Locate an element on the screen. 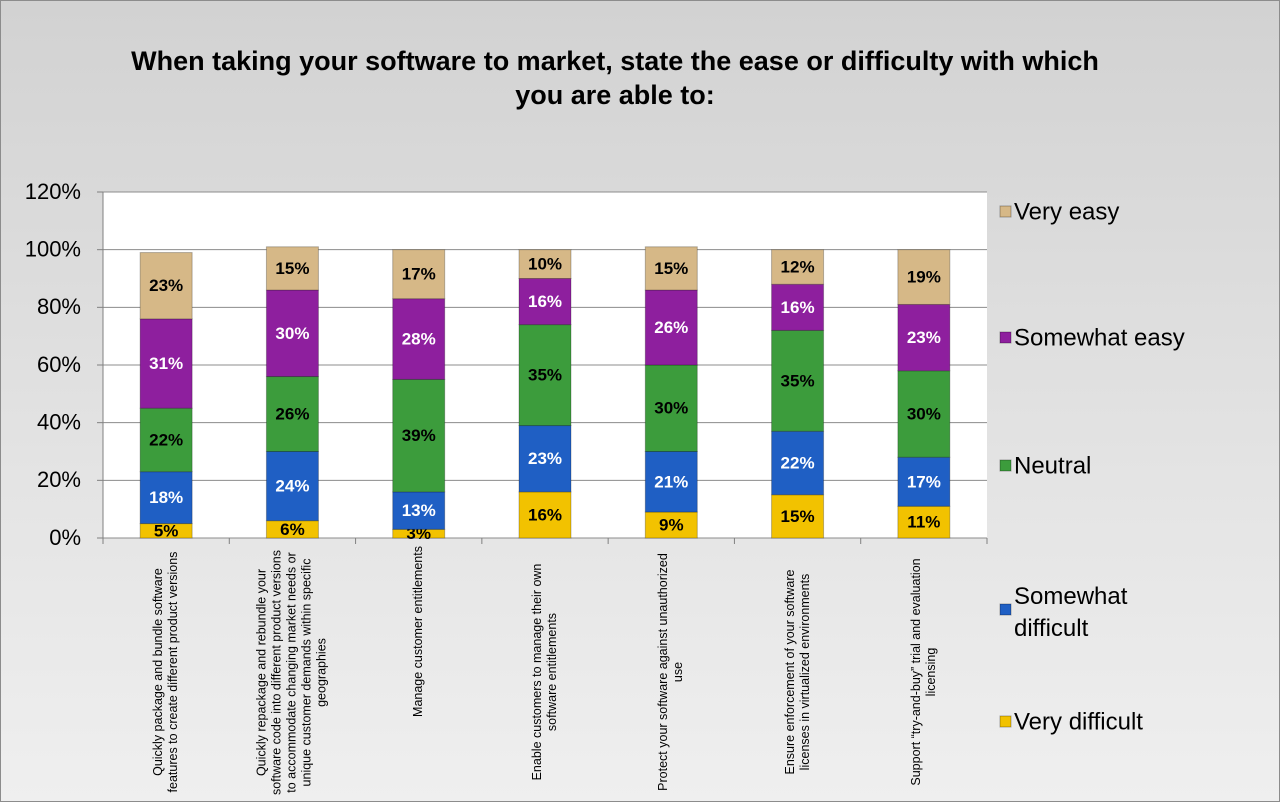  y-tick-label: 60% is located at coordinates (59, 364).